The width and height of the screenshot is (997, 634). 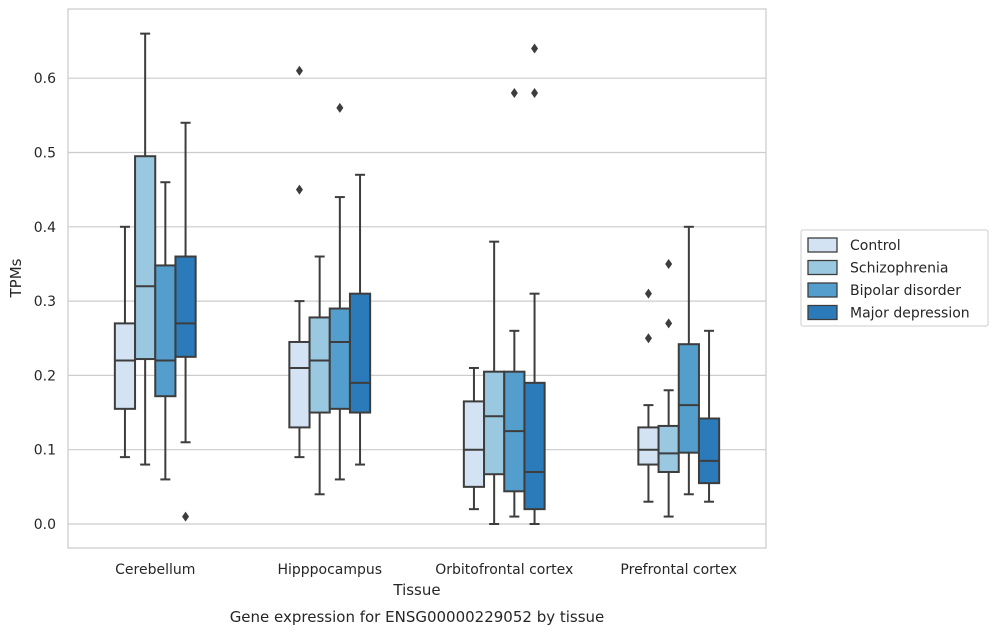 What do you see at coordinates (905, 291) in the screenshot?
I see `legend-label: Bipolar disorder` at bounding box center [905, 291].